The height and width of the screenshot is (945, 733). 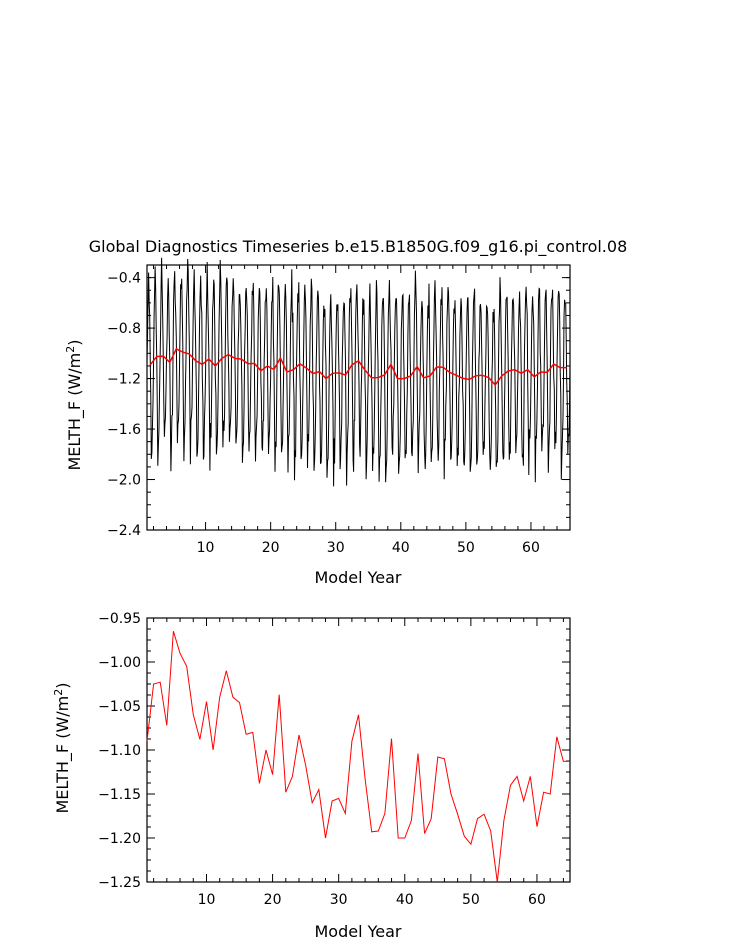 What do you see at coordinates (358, 367) in the screenshot?
I see `series-line-annual-mean` at bounding box center [358, 367].